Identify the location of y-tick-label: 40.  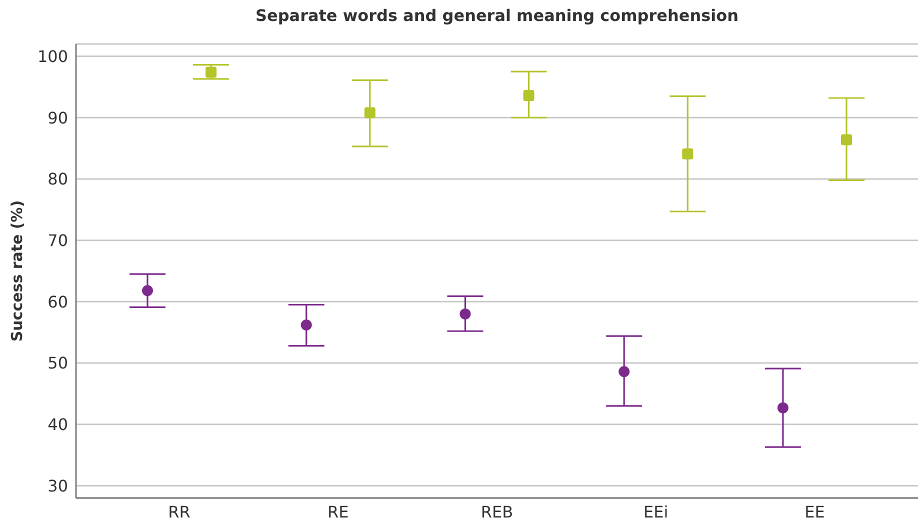
(58, 424).